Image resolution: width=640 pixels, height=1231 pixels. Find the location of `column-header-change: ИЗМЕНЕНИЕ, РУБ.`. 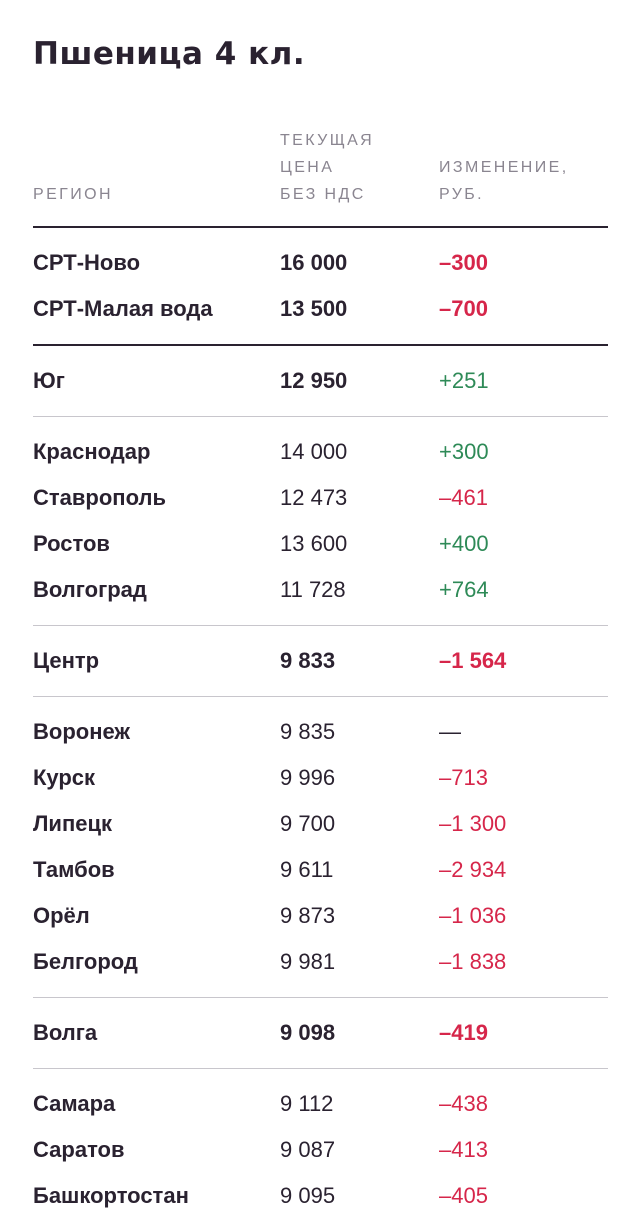

column-header-change: ИЗМЕНЕНИЕ, РУБ. is located at coordinates (504, 181).